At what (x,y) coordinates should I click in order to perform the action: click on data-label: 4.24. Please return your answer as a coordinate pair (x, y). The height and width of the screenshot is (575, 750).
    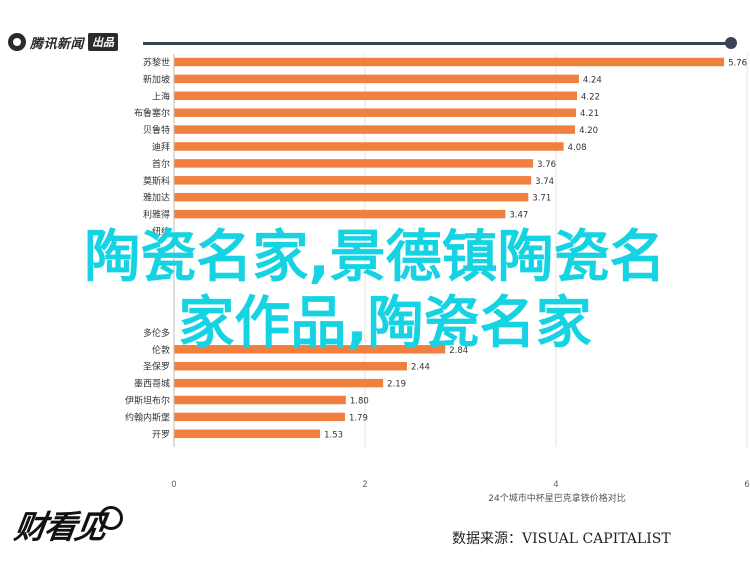
    Looking at the image, I should click on (592, 80).